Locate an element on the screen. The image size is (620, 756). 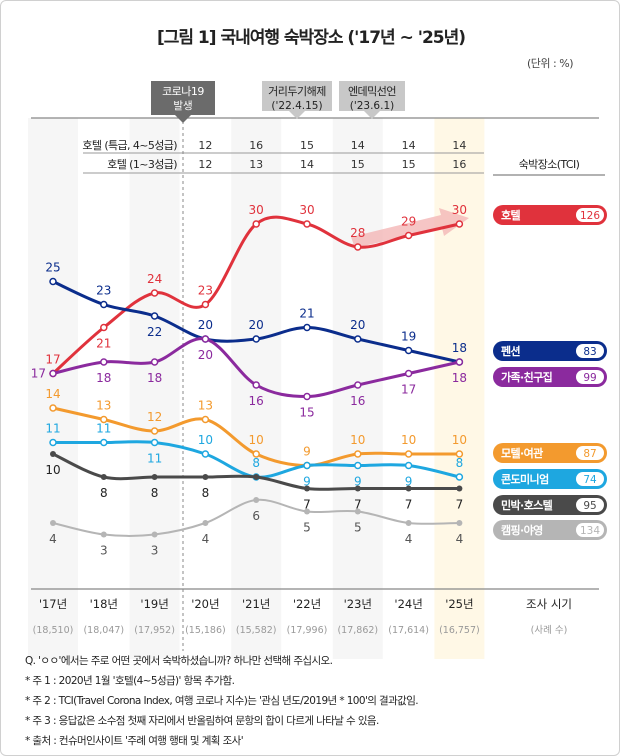
data-label: 25 is located at coordinates (52, 268).